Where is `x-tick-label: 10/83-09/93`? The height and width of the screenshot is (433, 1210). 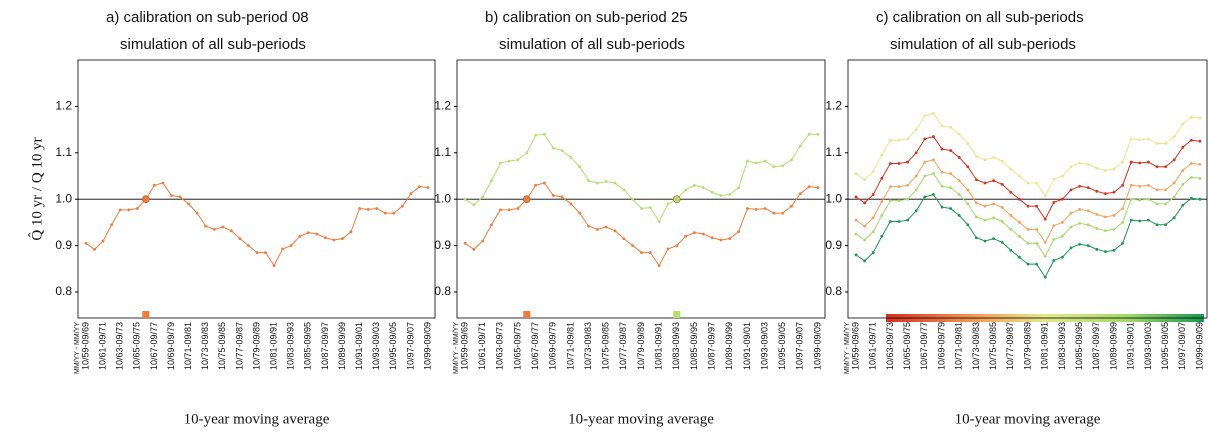 x-tick-label: 10/83-09/93 is located at coordinates (1062, 346).